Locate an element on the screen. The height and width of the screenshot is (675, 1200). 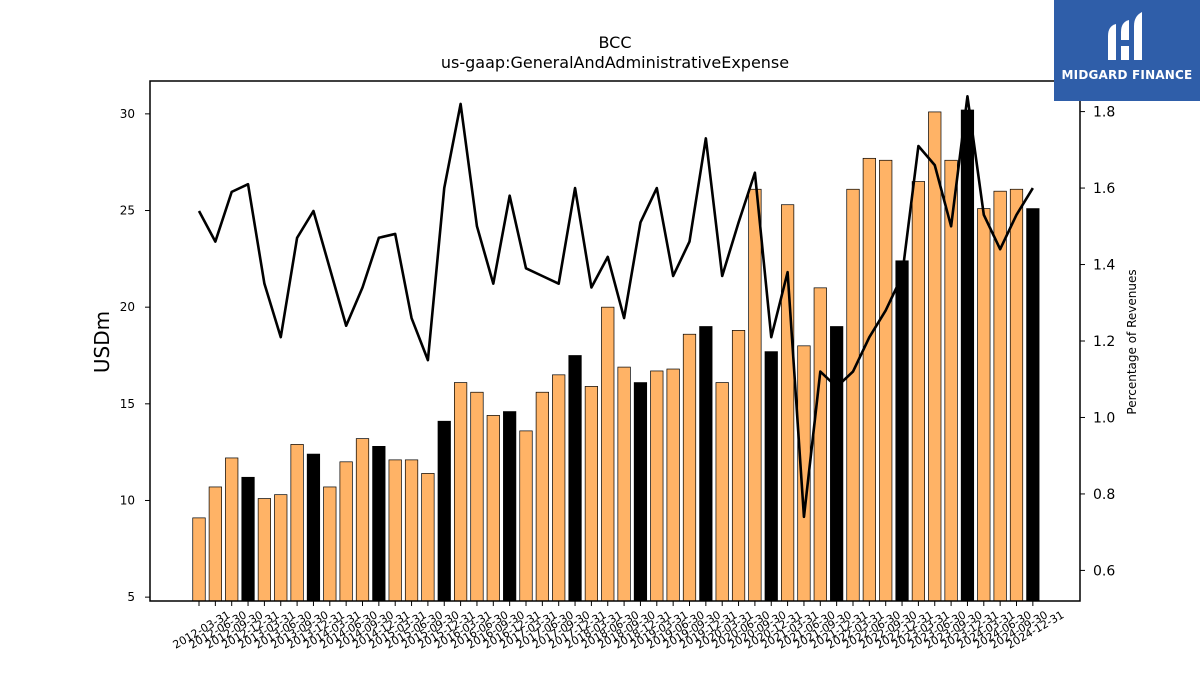
y2-axis-label: Percentage of Revenues is located at coordinates (1132, 341).